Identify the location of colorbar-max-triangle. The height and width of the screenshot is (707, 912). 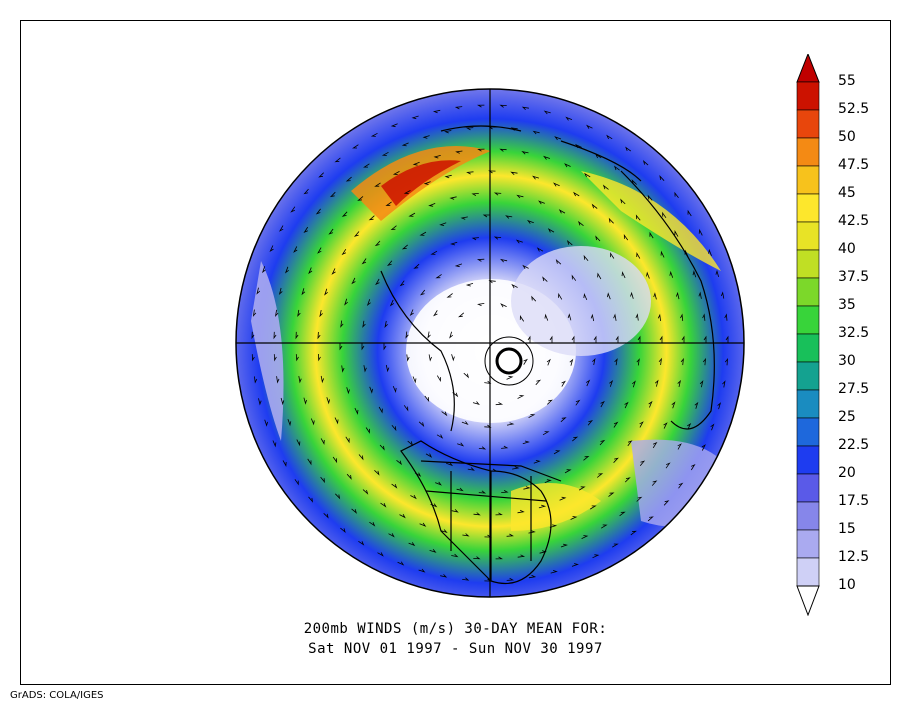
(808, 68).